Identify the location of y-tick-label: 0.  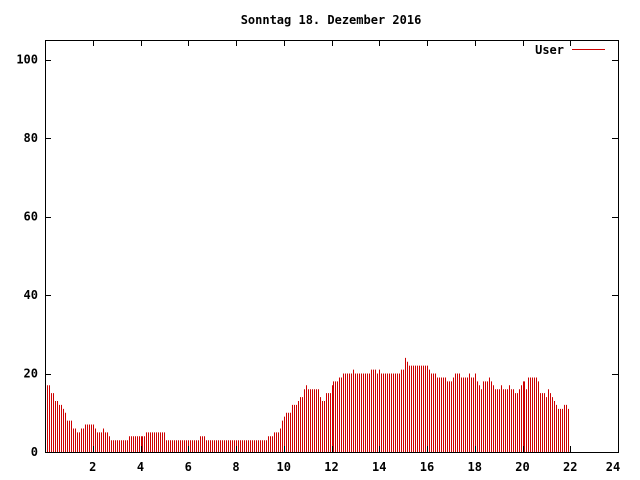
(34, 452).